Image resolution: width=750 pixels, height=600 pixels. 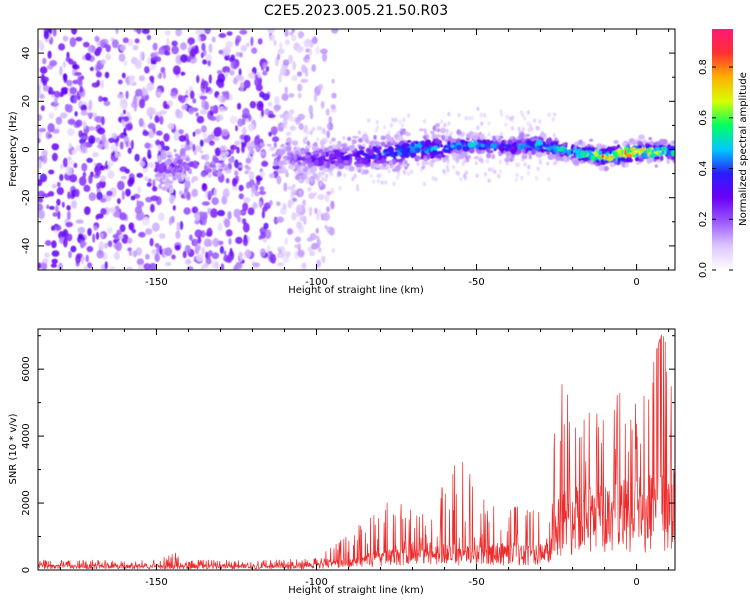 What do you see at coordinates (26, 502) in the screenshot?
I see `y-tick-label: 2000` at bounding box center [26, 502].